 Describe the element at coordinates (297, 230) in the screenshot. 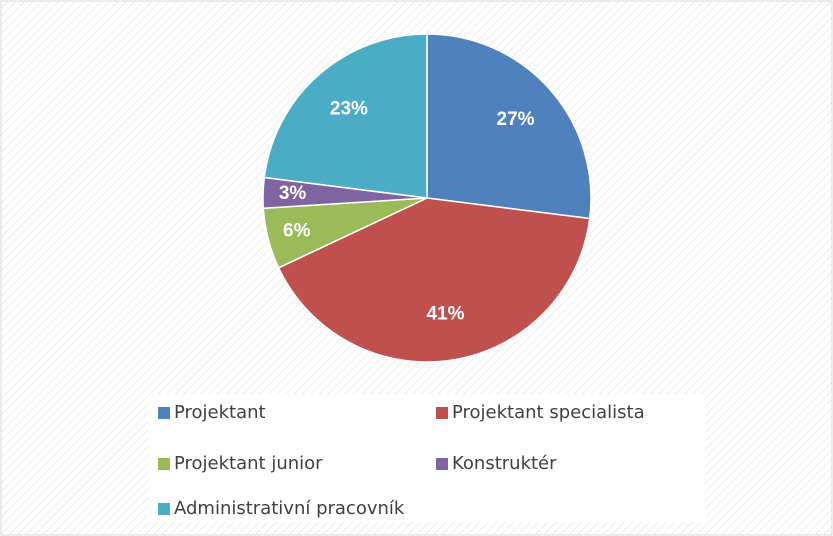

I see `data-label: 6%` at that location.